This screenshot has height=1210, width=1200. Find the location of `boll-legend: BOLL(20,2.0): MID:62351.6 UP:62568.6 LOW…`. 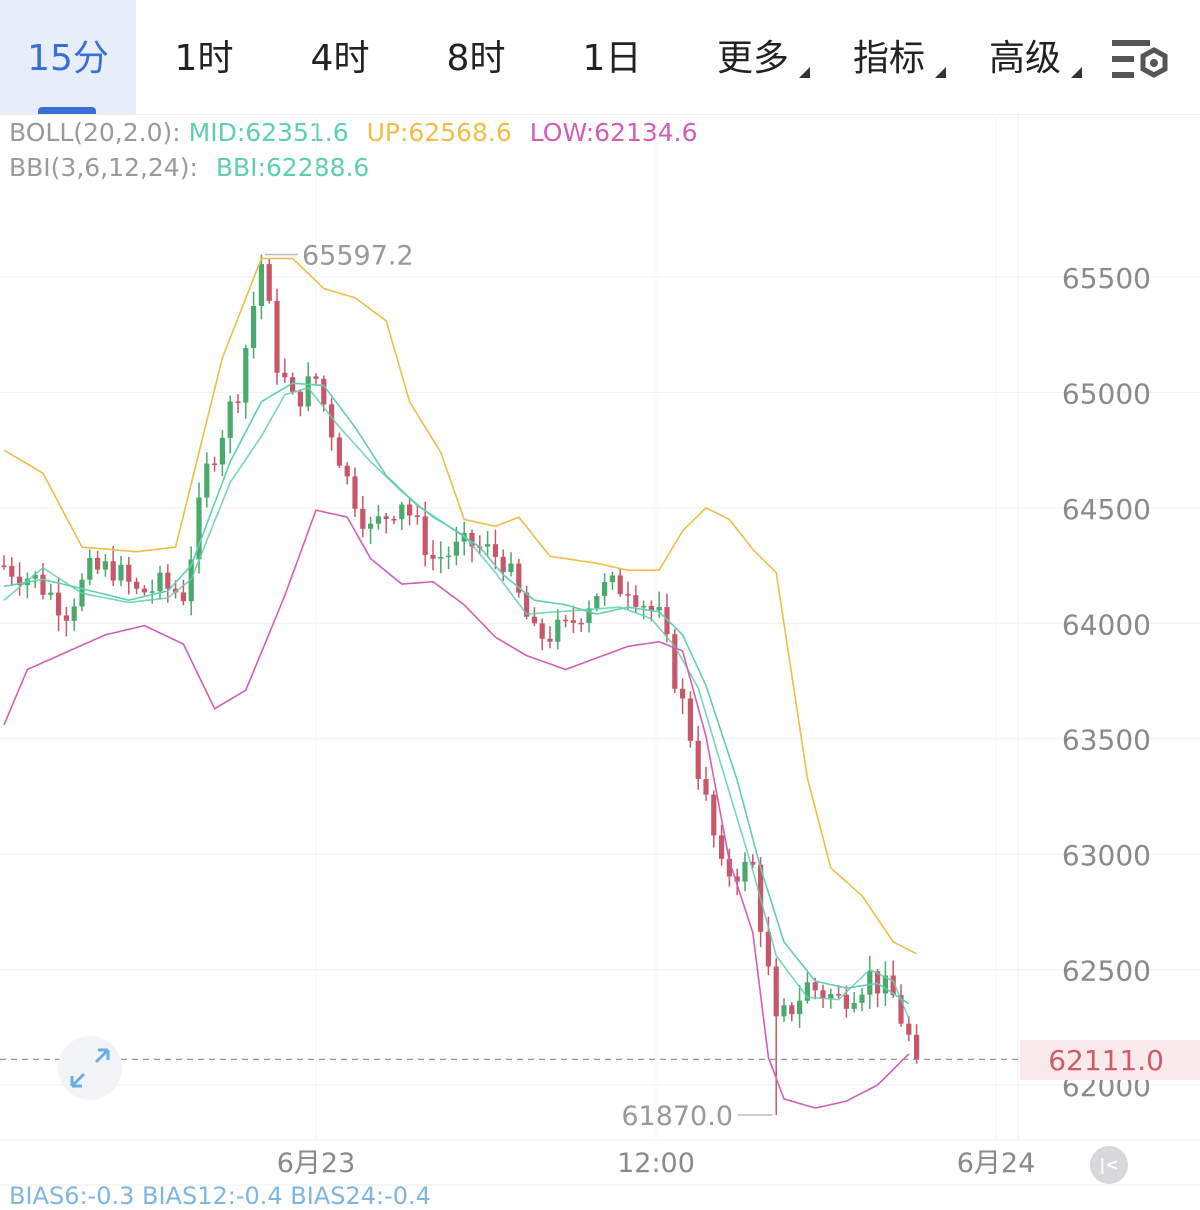

boll-legend: BOLL(20,2.0): MID:62351.6 UP:62568.6 LOW… is located at coordinates (358, 132).